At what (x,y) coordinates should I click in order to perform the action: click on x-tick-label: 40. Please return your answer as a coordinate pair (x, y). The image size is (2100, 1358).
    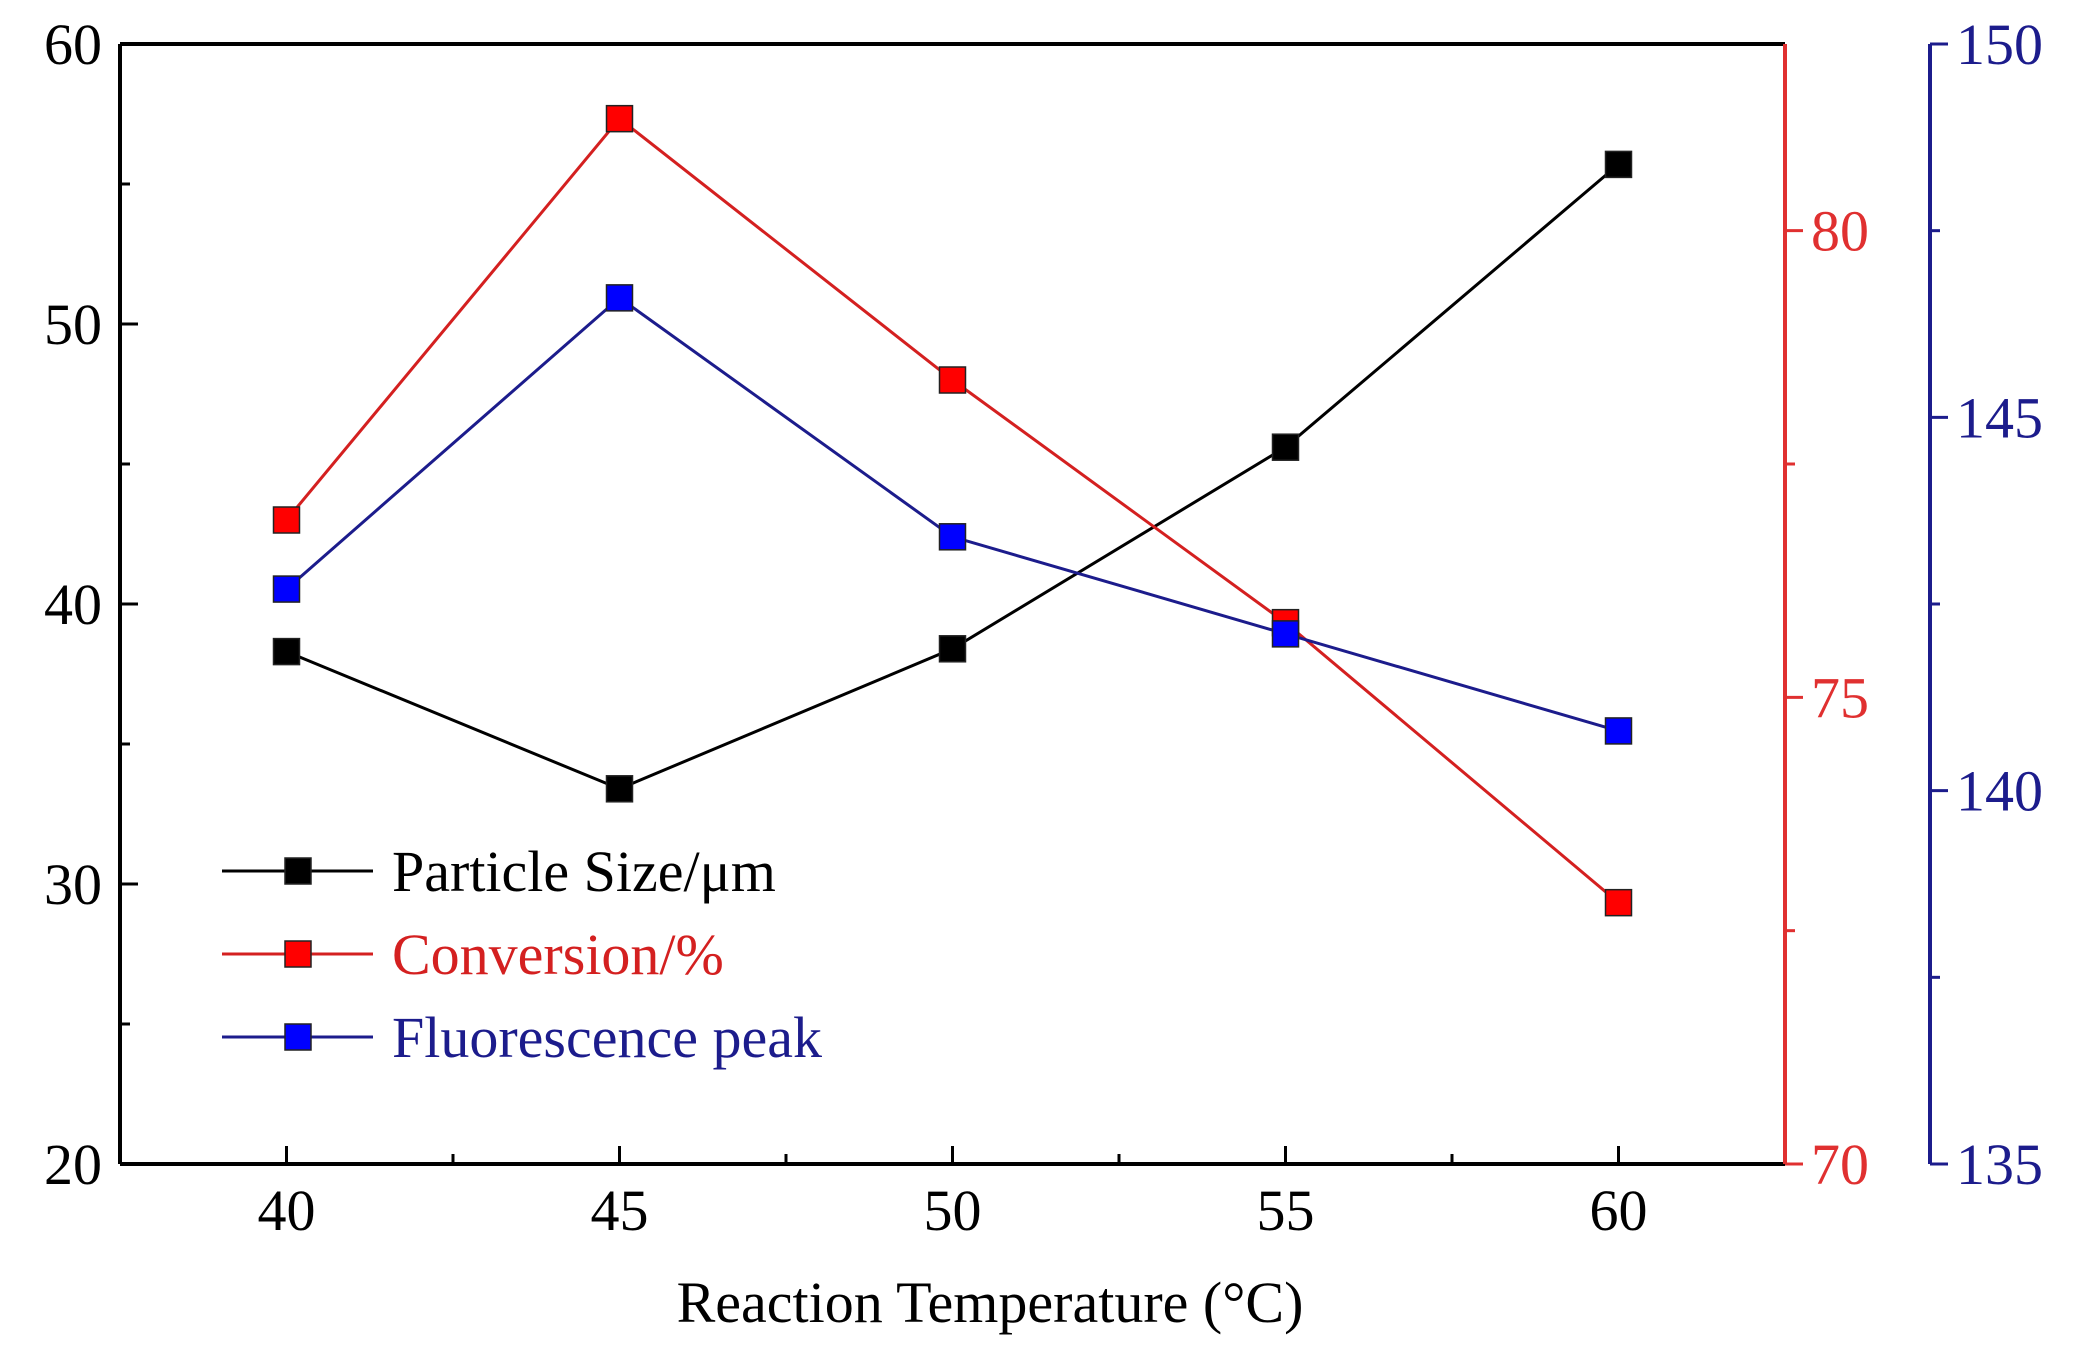
    Looking at the image, I should click on (287, 1210).